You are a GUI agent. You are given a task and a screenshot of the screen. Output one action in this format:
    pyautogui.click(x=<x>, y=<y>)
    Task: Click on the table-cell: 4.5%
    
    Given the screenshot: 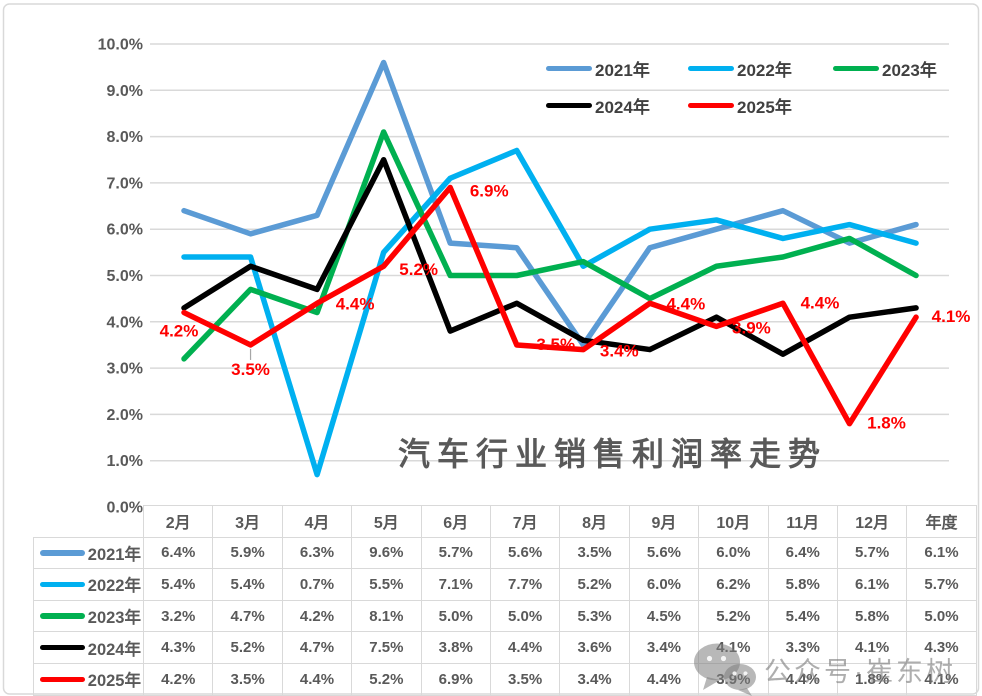 What is the action you would take?
    pyautogui.click(x=664, y=616)
    